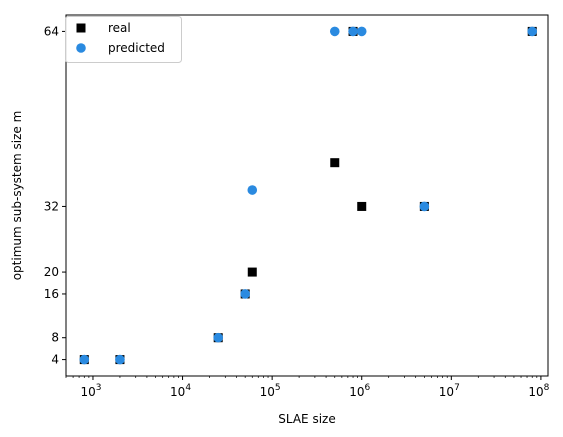 This screenshot has width=563, height=437. I want to click on x-tick-label-3: 10⁶, so click(359, 391).